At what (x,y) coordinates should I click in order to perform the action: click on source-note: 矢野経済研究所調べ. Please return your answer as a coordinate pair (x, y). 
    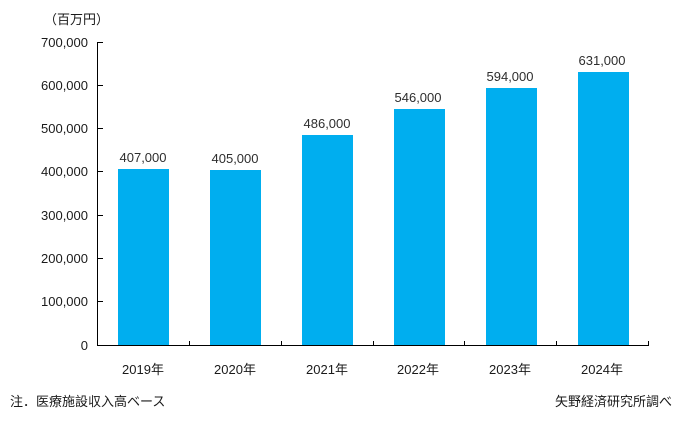
    Looking at the image, I should click on (613, 401).